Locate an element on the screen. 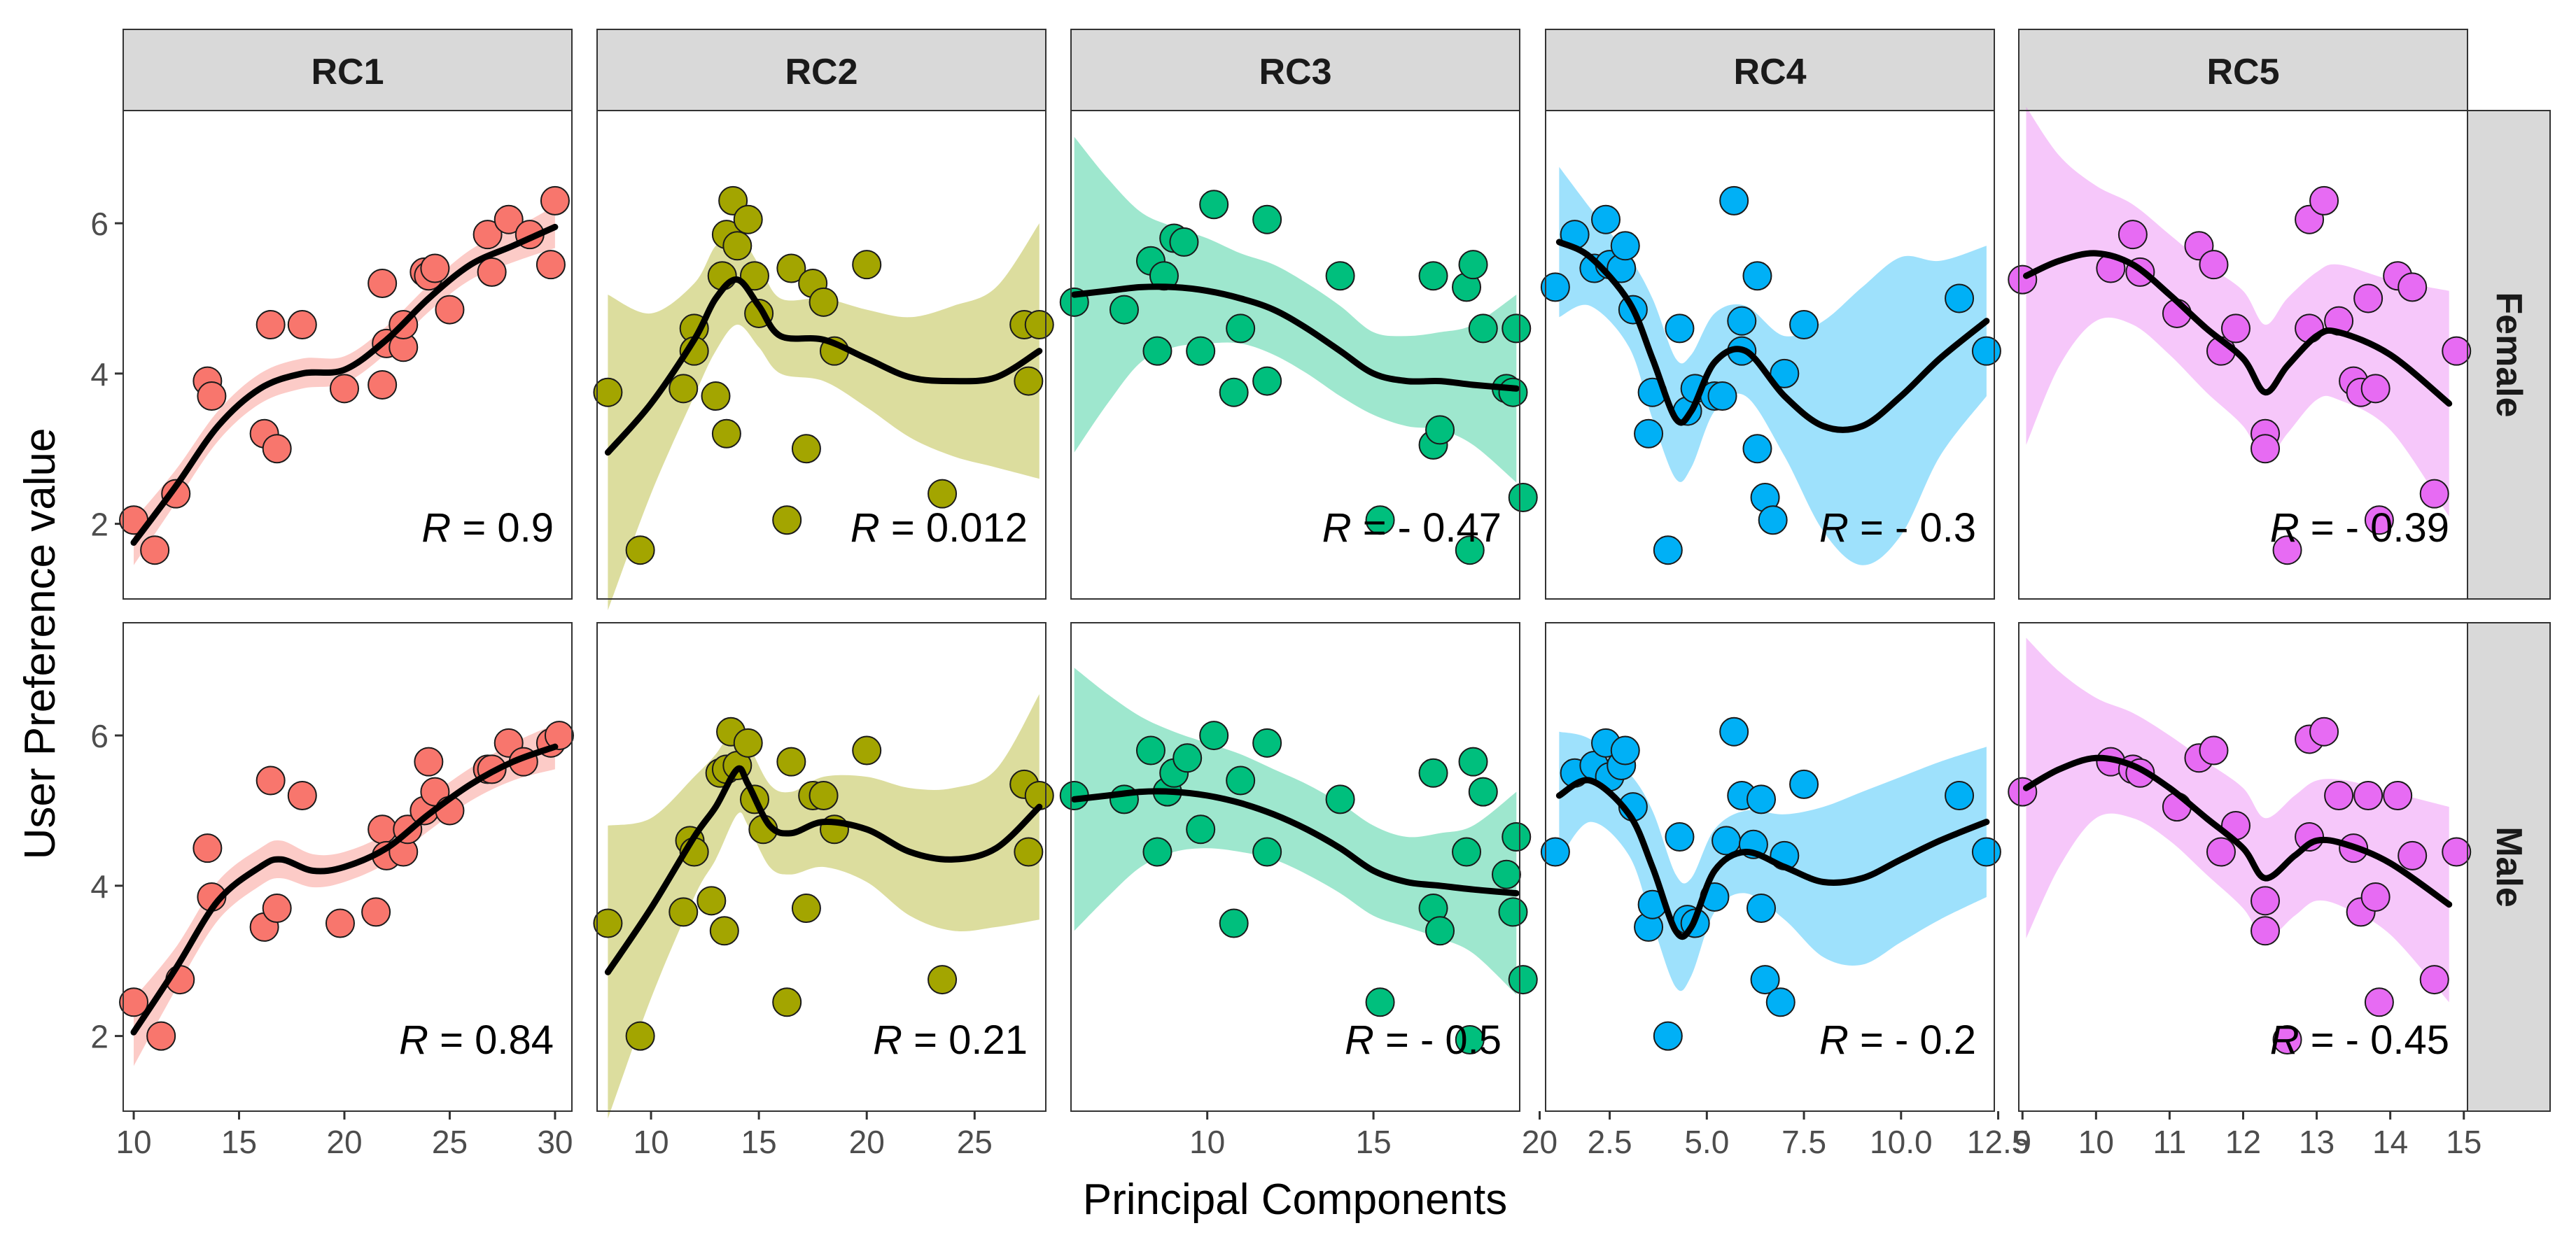 The height and width of the screenshot is (1242, 2576). x-tick-label: 13 is located at coordinates (2316, 1142).